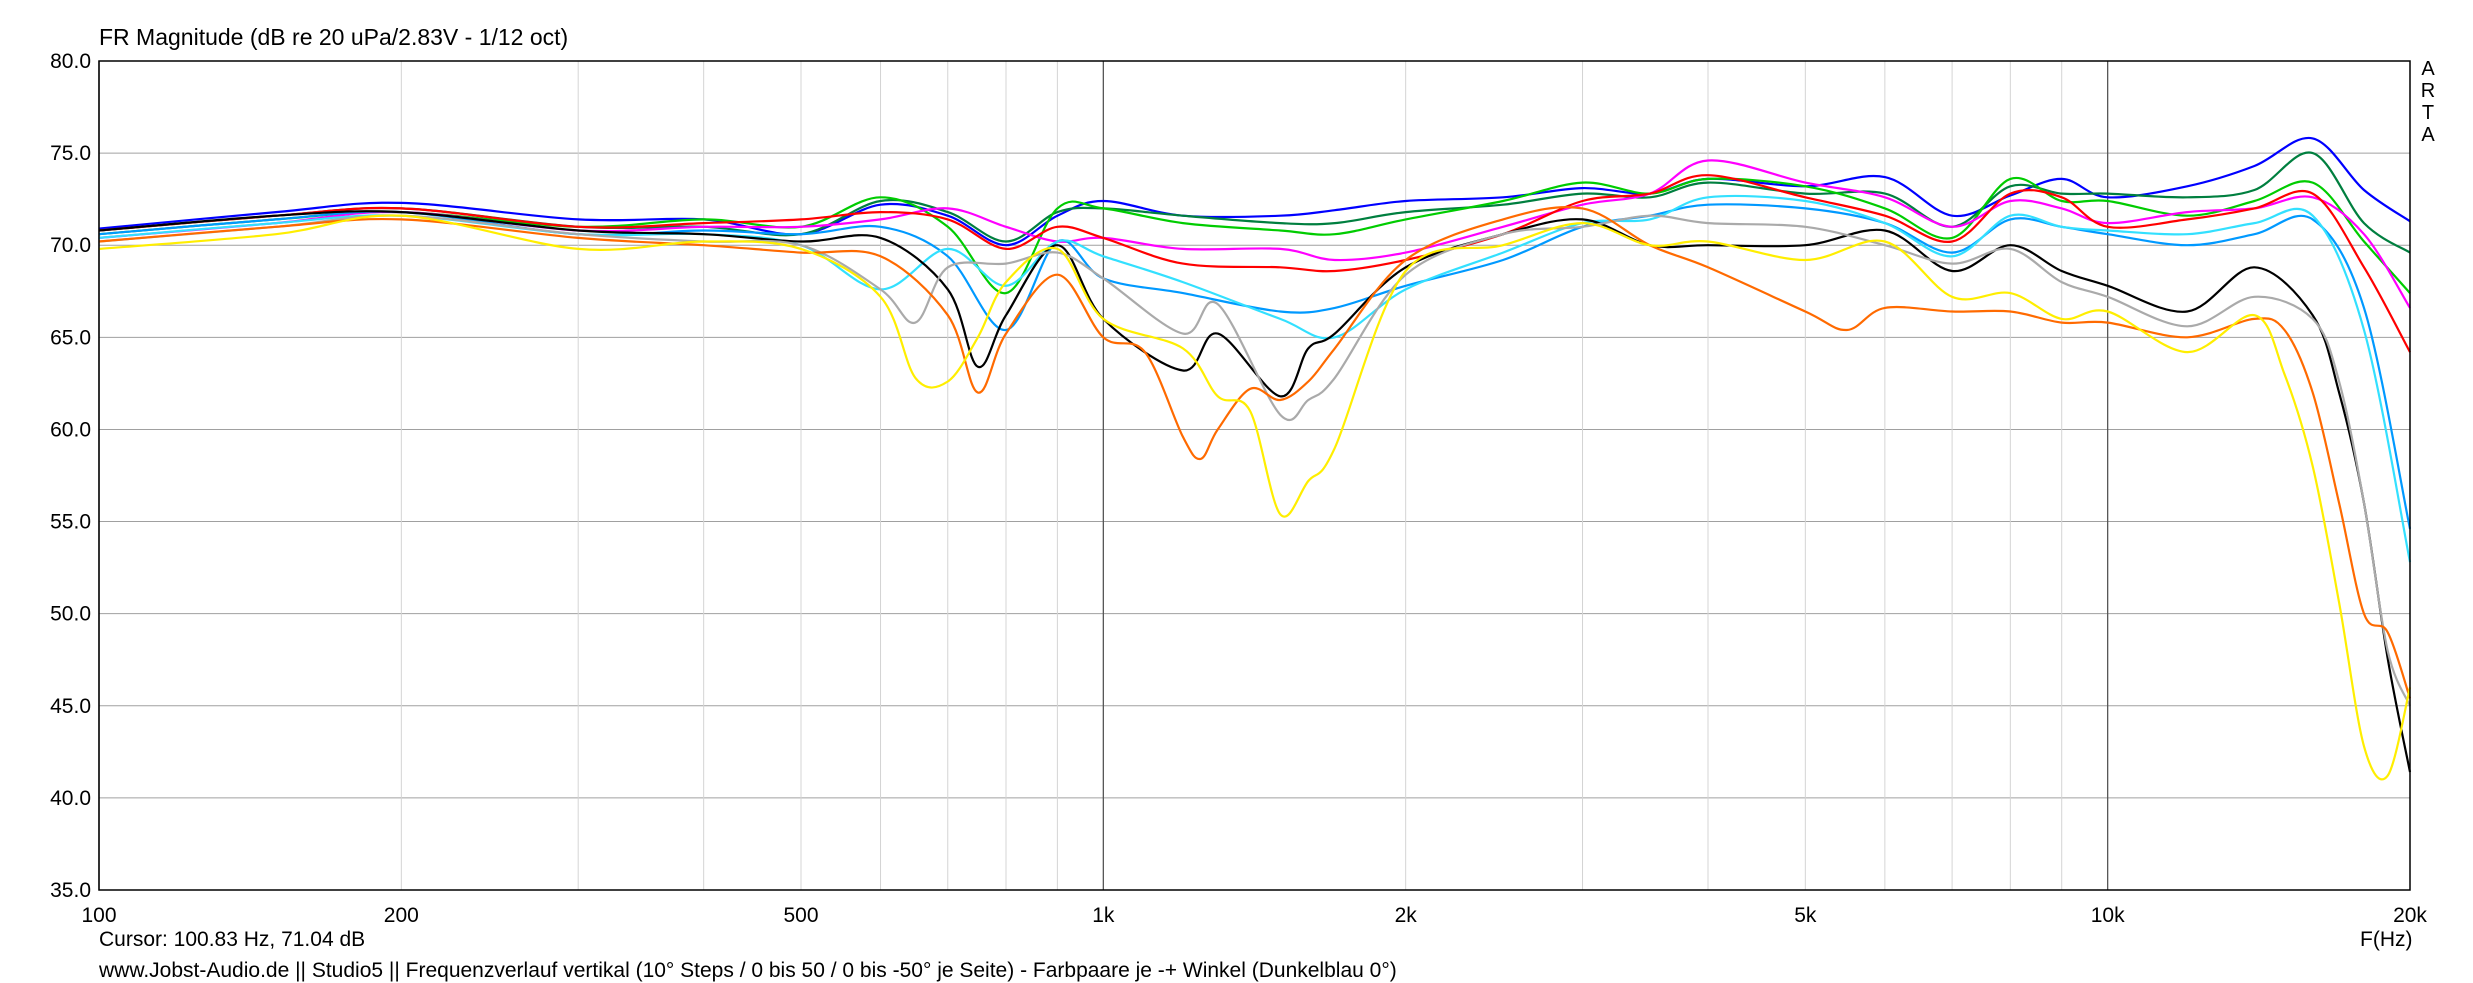 Image resolution: width=2473 pixels, height=983 pixels. What do you see at coordinates (70, 890) in the screenshot?
I see `y-tick-label: 35.0` at bounding box center [70, 890].